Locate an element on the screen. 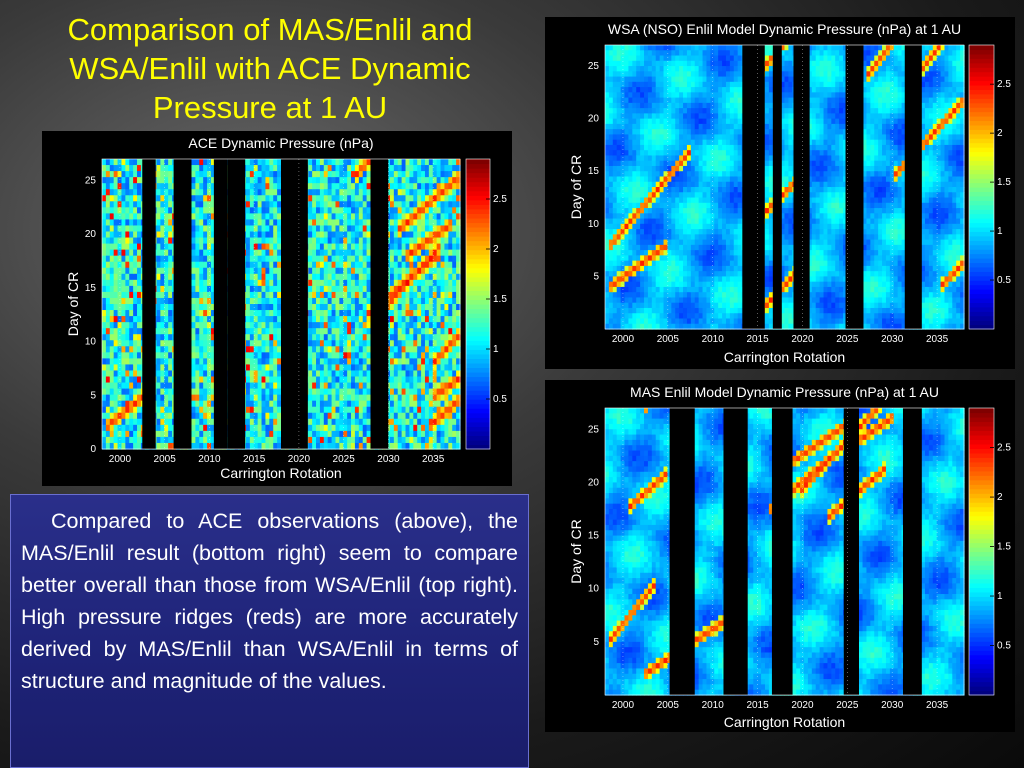 The height and width of the screenshot is (768, 1024). ace-plot-frame is located at coordinates (281, 304).